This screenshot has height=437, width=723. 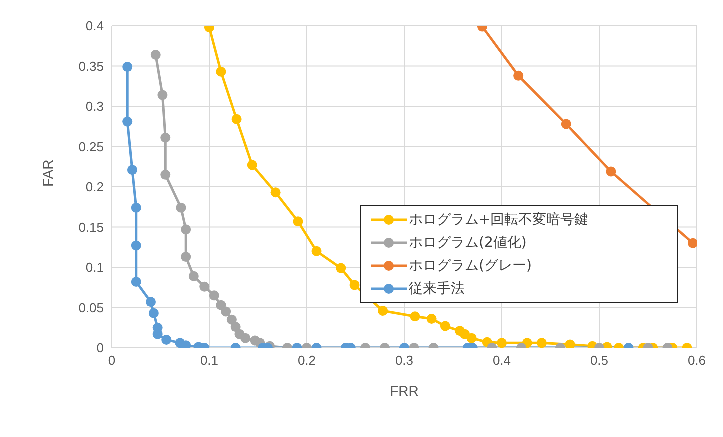 I want to click on x-tick-label: 0.6, so click(x=697, y=360).